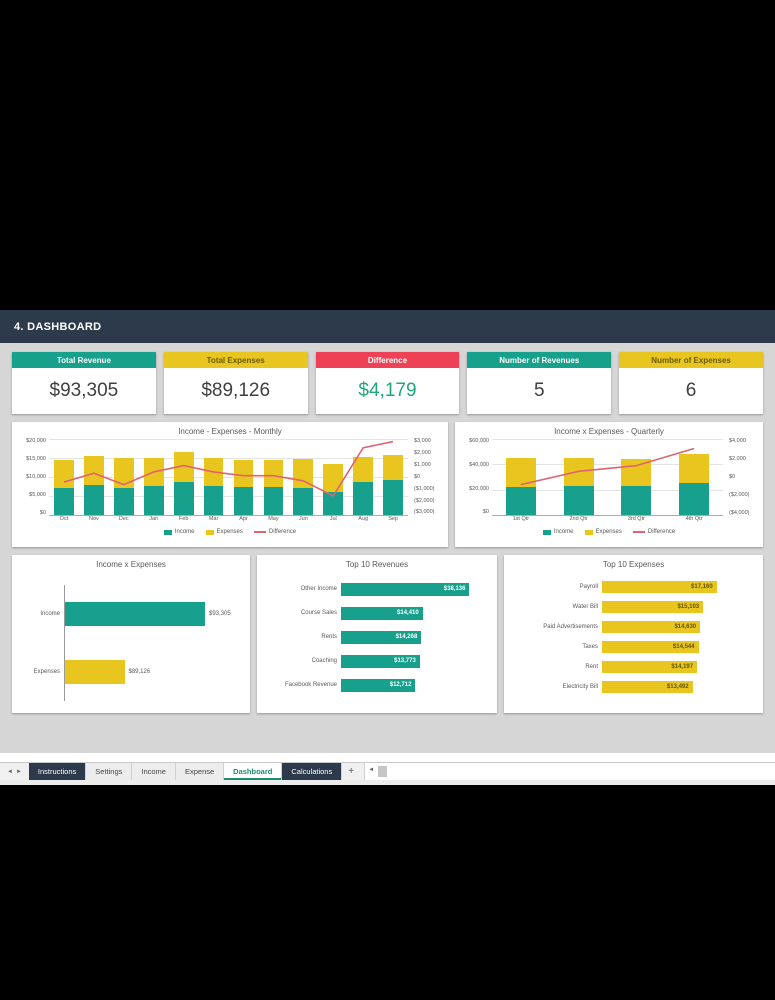 Image resolution: width=775 pixels, height=1000 pixels. I want to click on bar-track: $14,630, so click(677, 627).